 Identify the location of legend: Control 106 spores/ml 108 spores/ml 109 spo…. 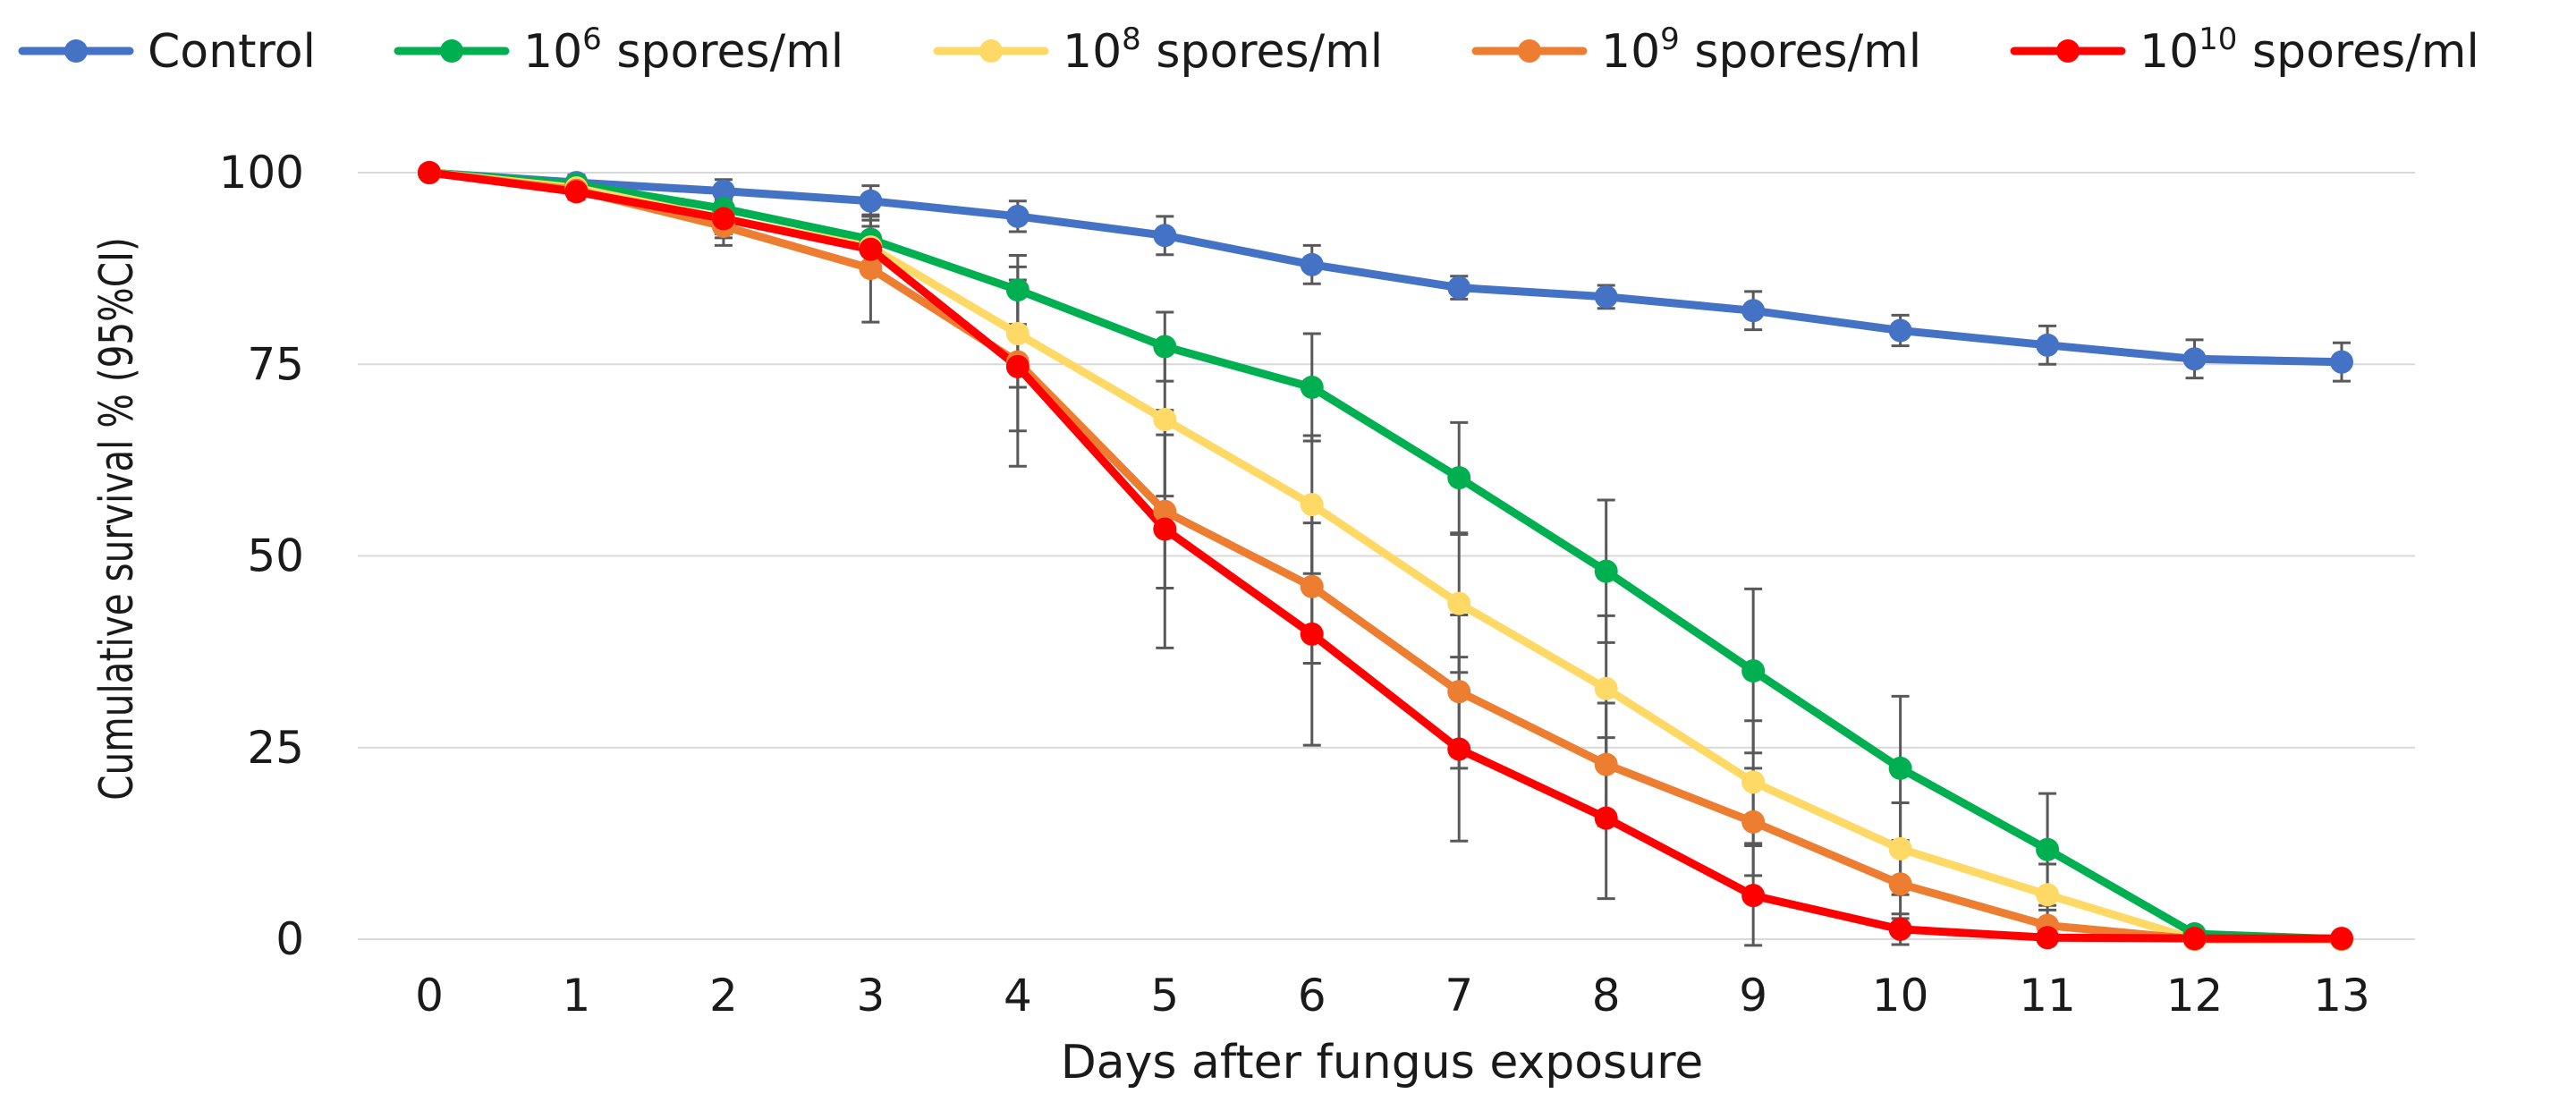
(1248, 50).